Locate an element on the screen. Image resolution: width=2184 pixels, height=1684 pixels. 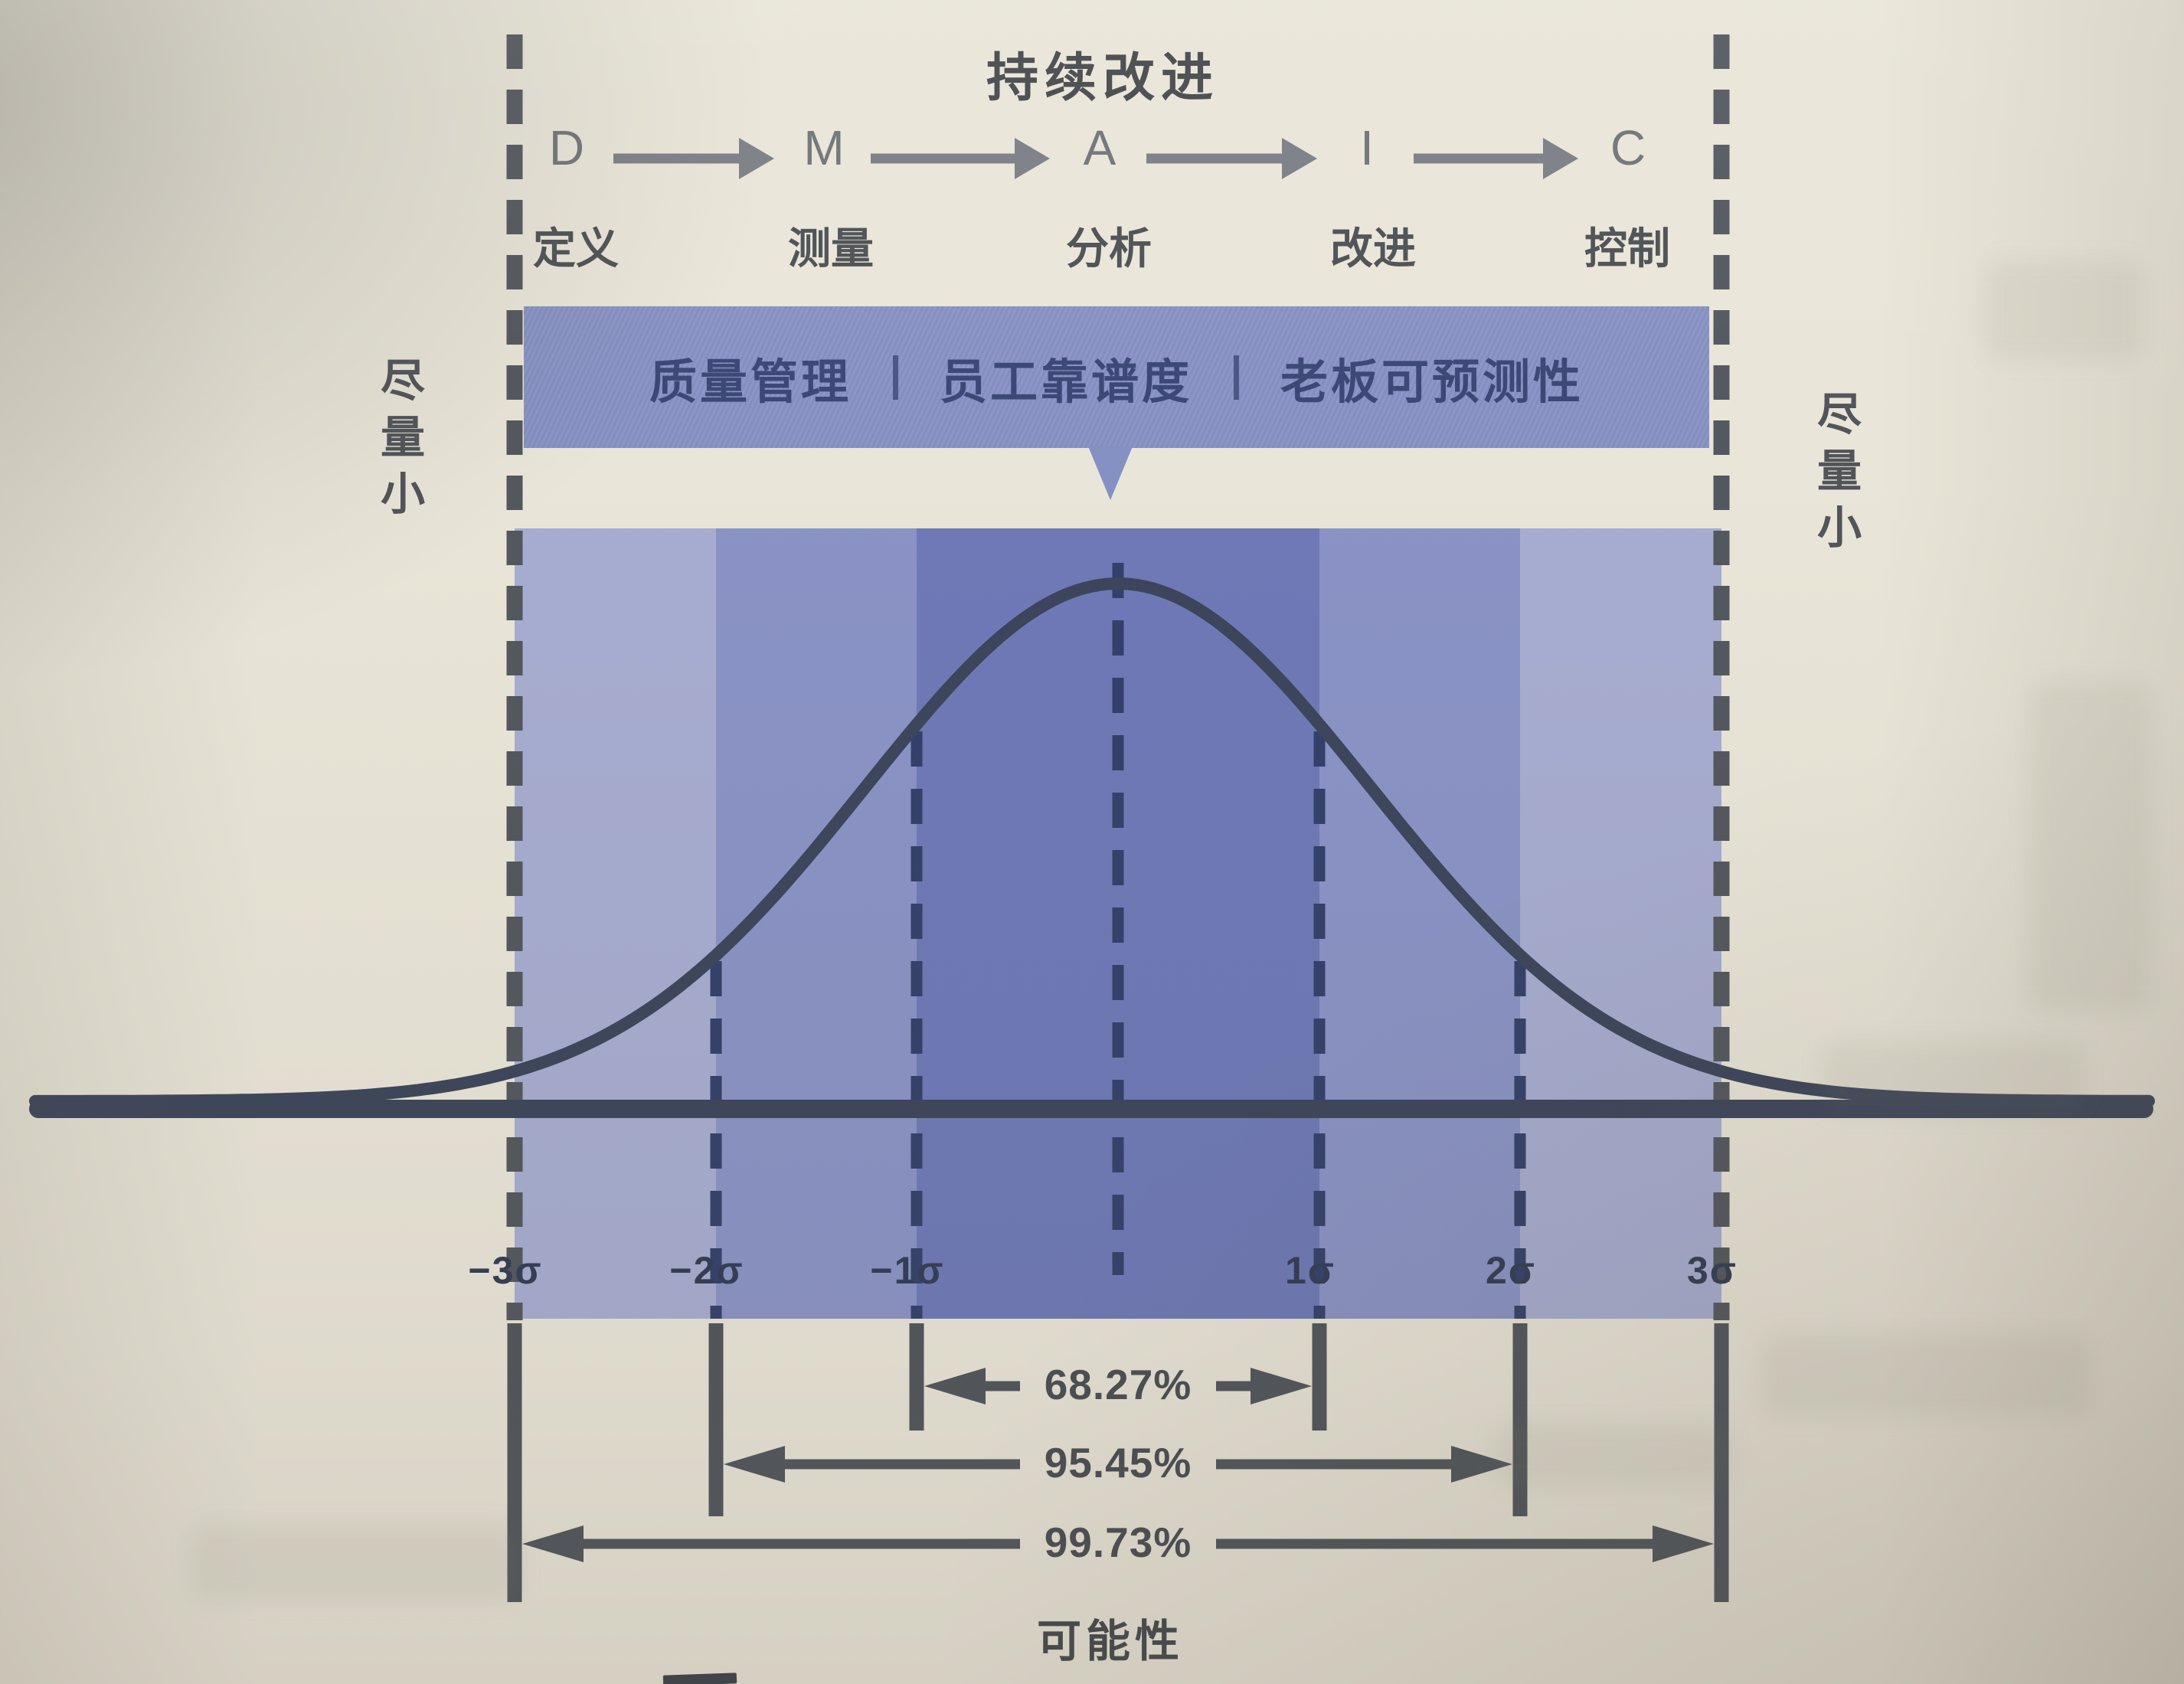
sigma-tick-plus3: 3σ is located at coordinates (1712, 1271).